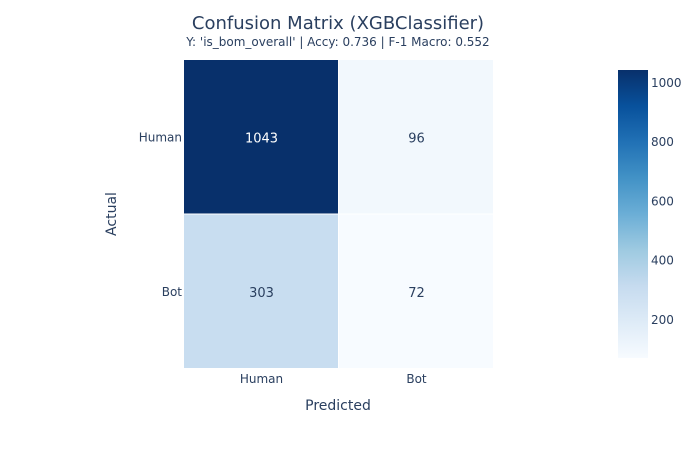 This screenshot has width=700, height=450. Describe the element at coordinates (416, 293) in the screenshot. I see `cell-value-label: 72` at that location.